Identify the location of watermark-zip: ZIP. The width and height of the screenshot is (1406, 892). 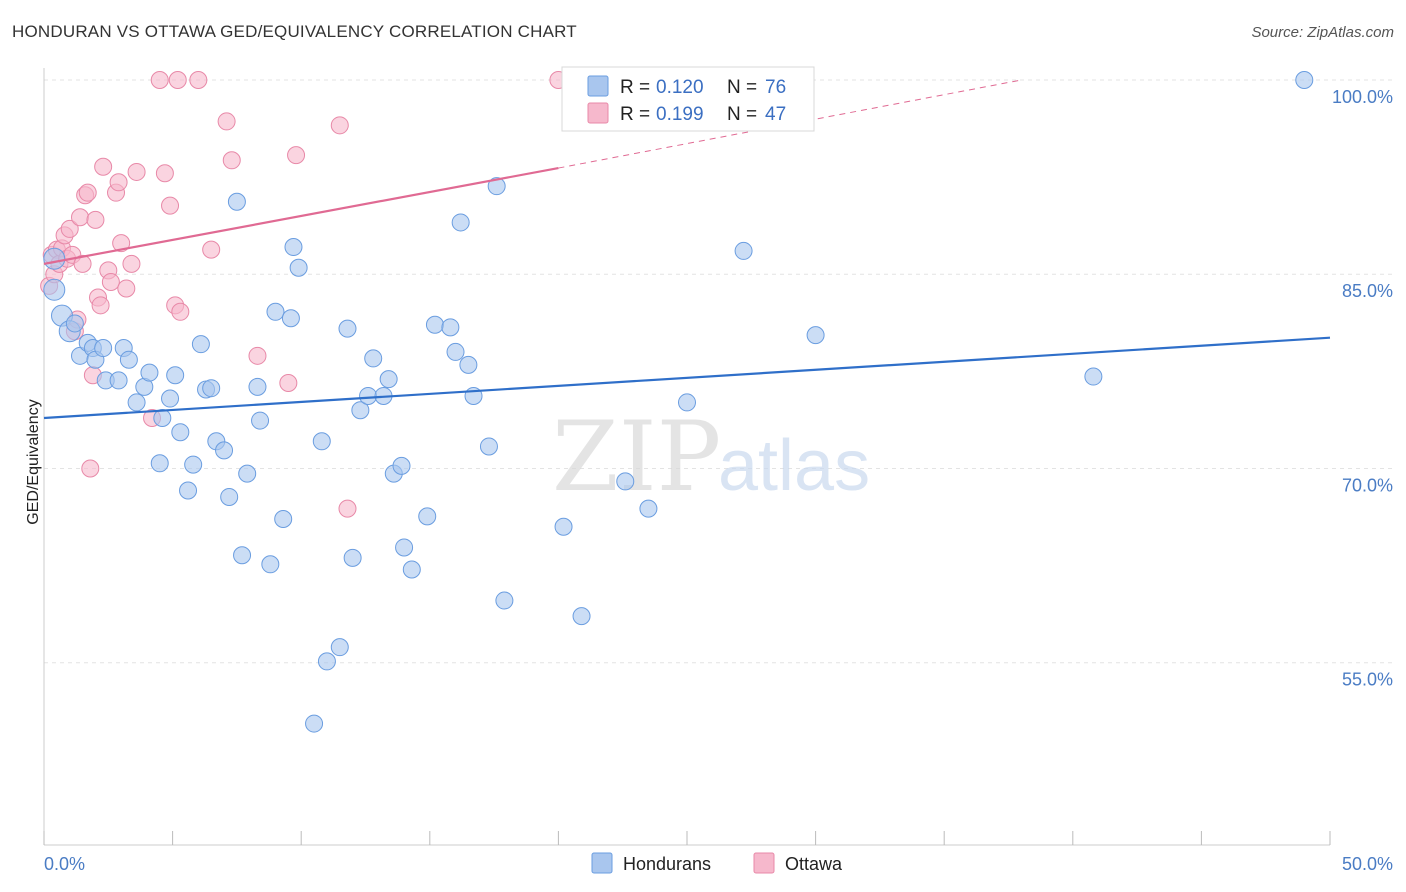
(636, 457).